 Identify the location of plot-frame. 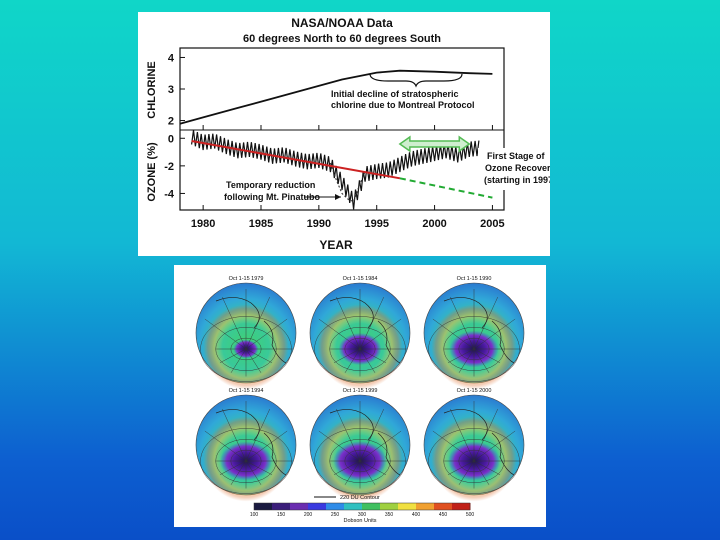
(342, 129).